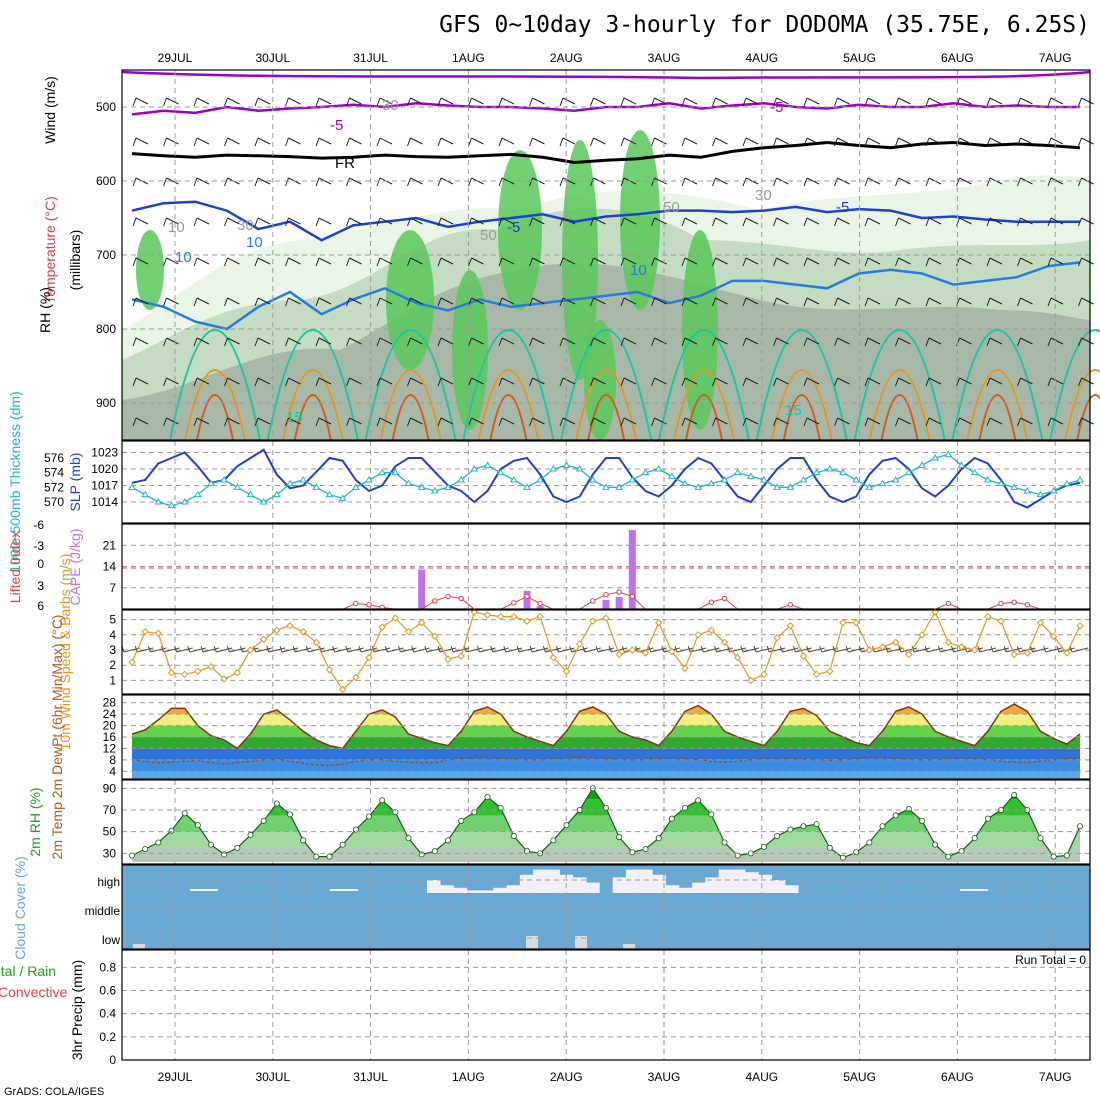 This screenshot has height=1100, width=1100. I want to click on date-tick-top: 3AUG, so click(664, 58).